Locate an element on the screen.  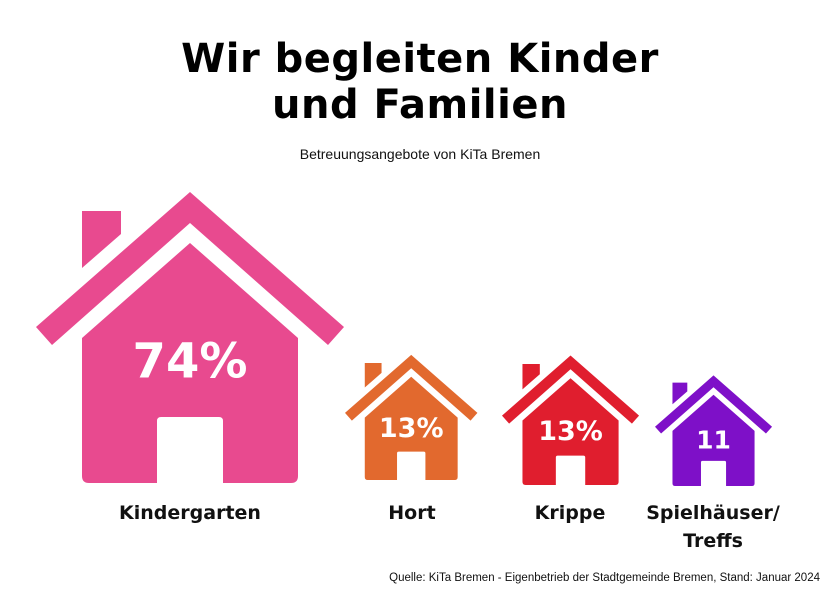
category-label: Krippe is located at coordinates (570, 513).